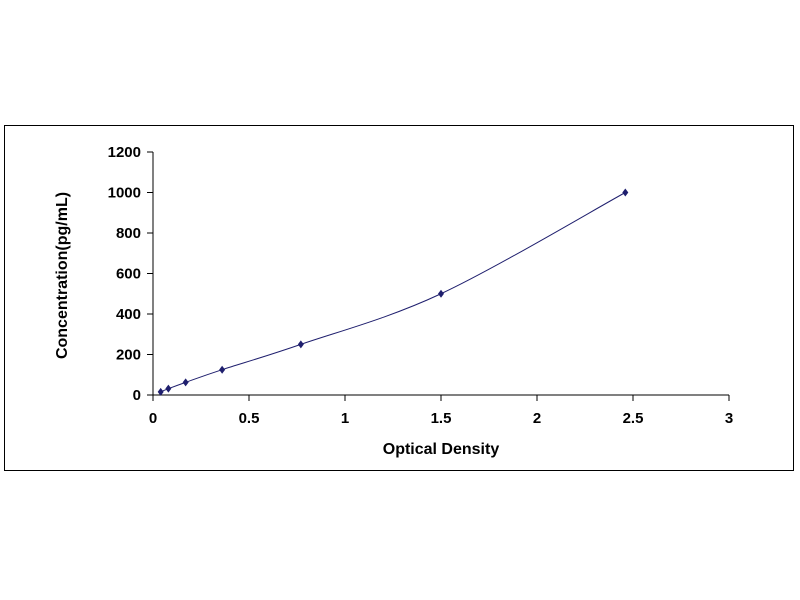  What do you see at coordinates (441, 418) in the screenshot?
I see `x-tick-label: 1.5` at bounding box center [441, 418].